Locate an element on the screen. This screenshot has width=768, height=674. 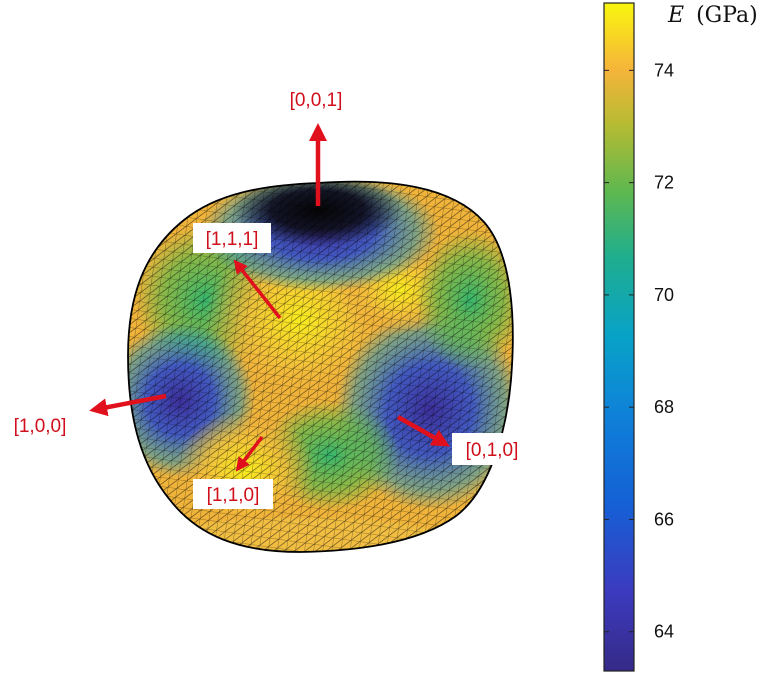
colorbar-tick-label: 64 is located at coordinates (664, 632).